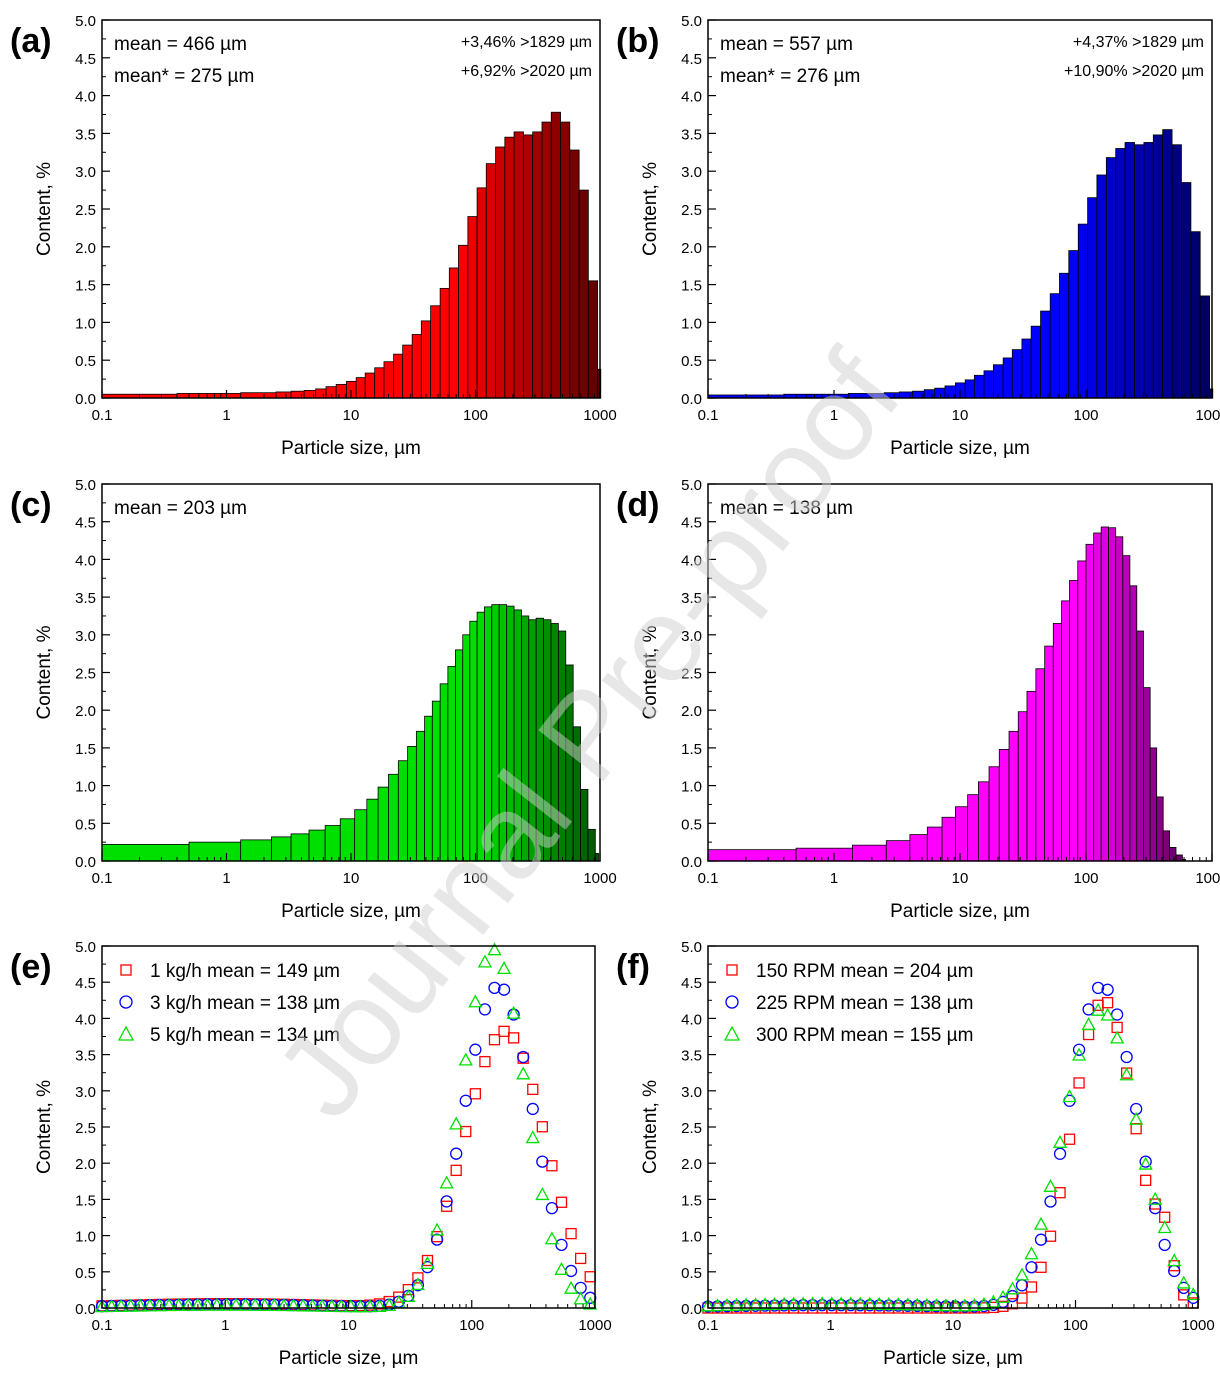 The image size is (1220, 1380). I want to click on panel-label: (c), so click(31, 505).